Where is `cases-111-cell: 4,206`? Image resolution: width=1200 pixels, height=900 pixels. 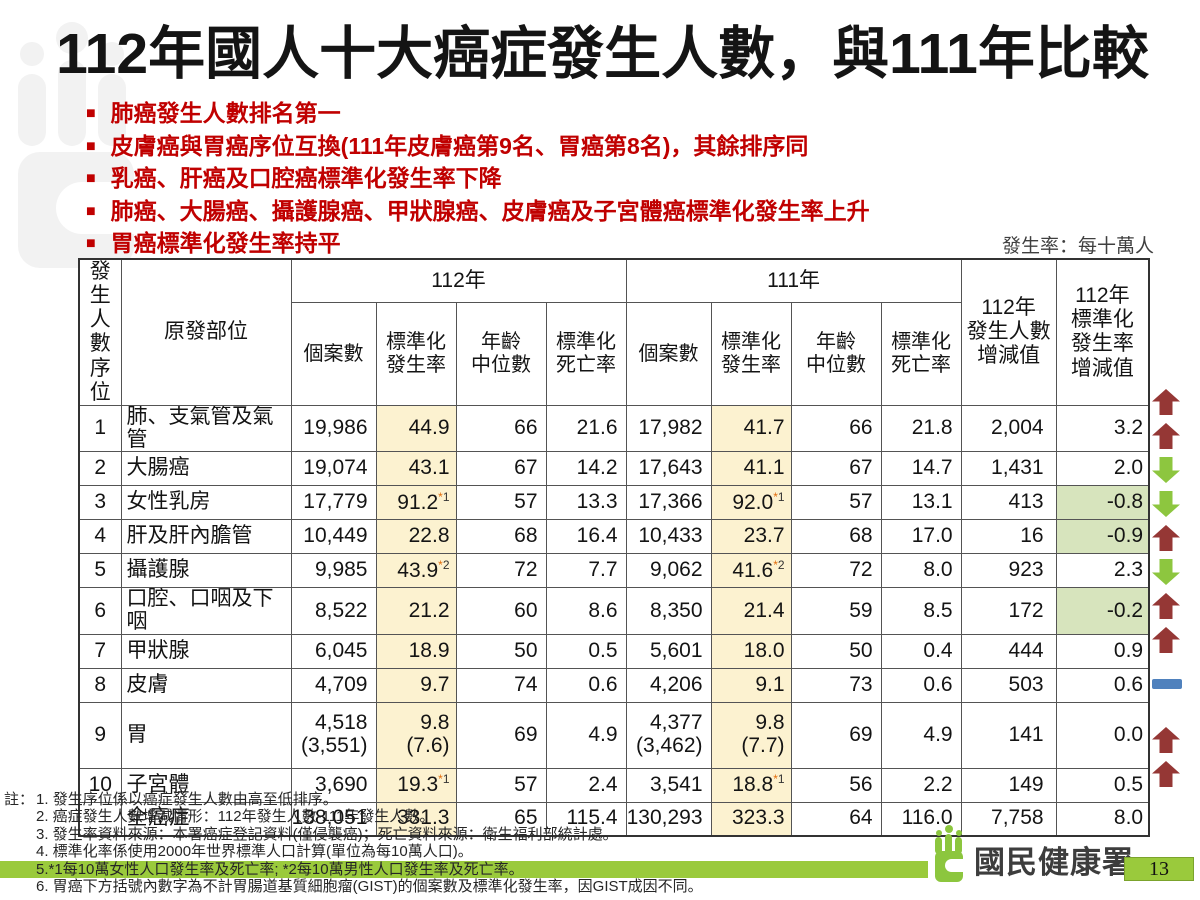
cases-111-cell: 4,206 is located at coordinates (668, 685).